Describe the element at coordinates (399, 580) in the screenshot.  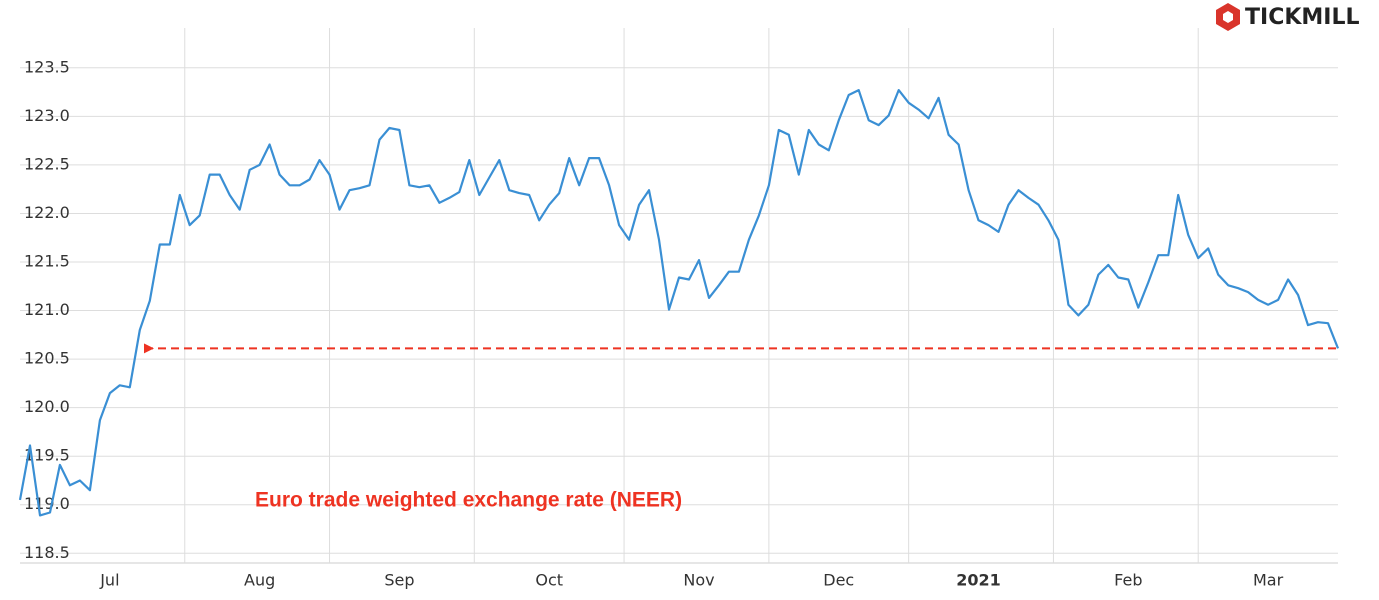
I see `x-tick-label: Sep` at that location.